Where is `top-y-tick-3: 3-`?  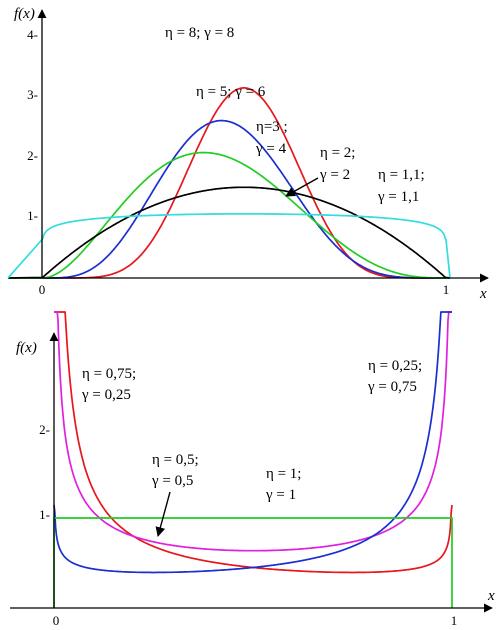 top-y-tick-3: 3- is located at coordinates (32, 94).